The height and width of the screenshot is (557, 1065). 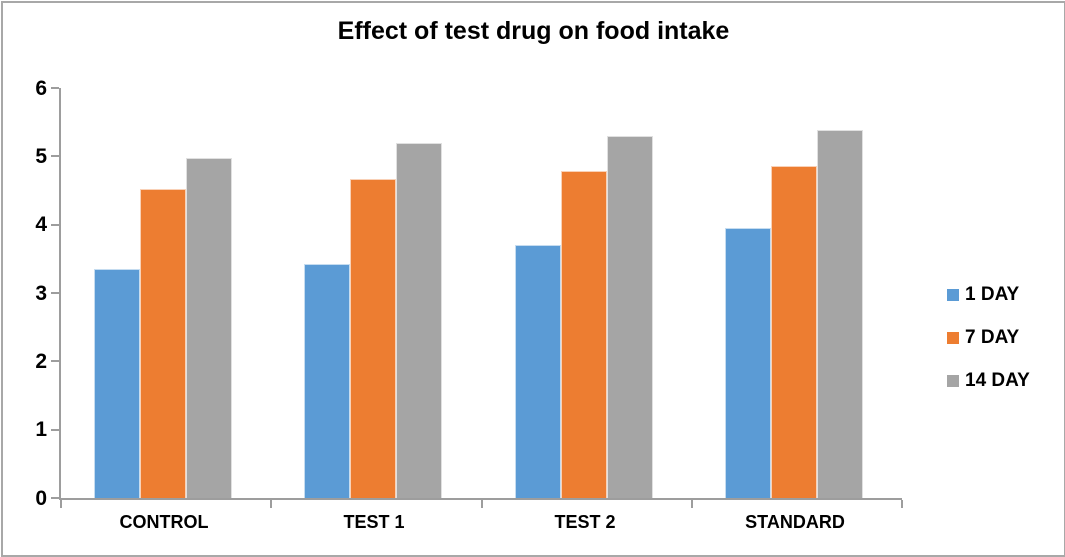 I want to click on bar-test2-14day, so click(x=630, y=316).